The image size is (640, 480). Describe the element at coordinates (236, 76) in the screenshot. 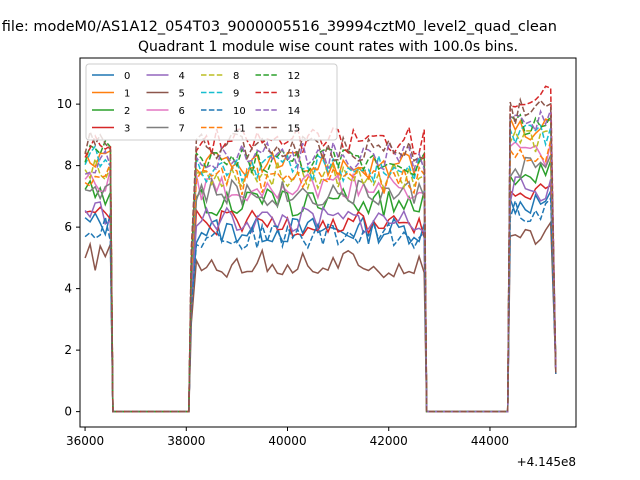

I see `legend-label: 8` at that location.